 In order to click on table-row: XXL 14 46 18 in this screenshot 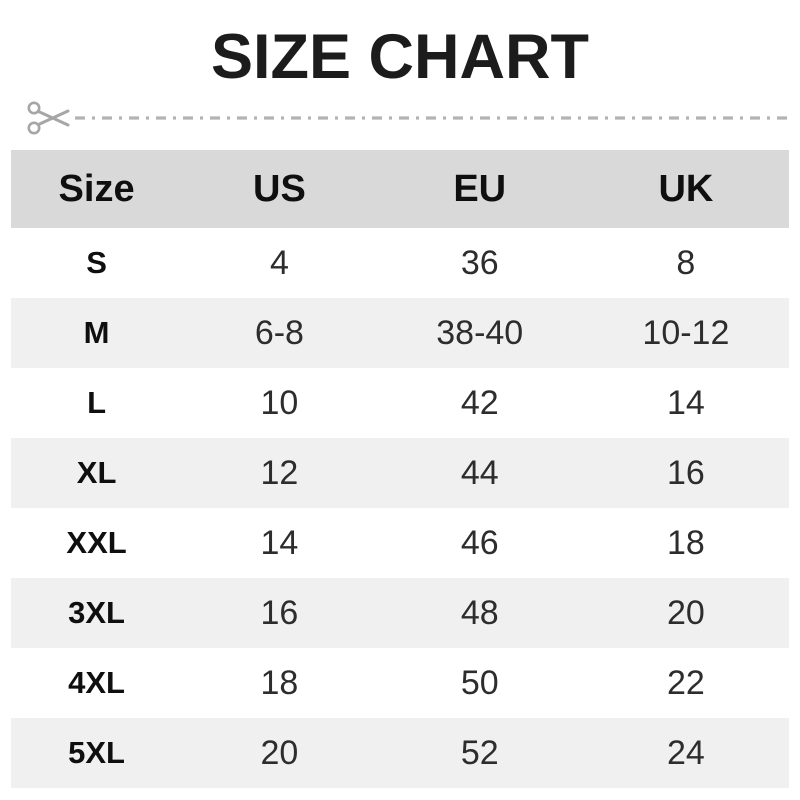, I will do `click(400, 543)`.